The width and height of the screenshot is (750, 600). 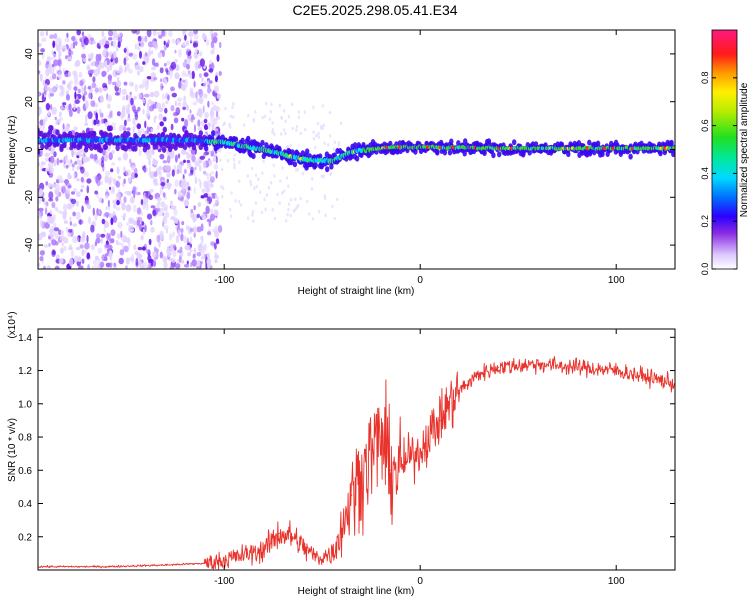 I want to click on colorbar-tick-label: 0.6, so click(x=705, y=125).